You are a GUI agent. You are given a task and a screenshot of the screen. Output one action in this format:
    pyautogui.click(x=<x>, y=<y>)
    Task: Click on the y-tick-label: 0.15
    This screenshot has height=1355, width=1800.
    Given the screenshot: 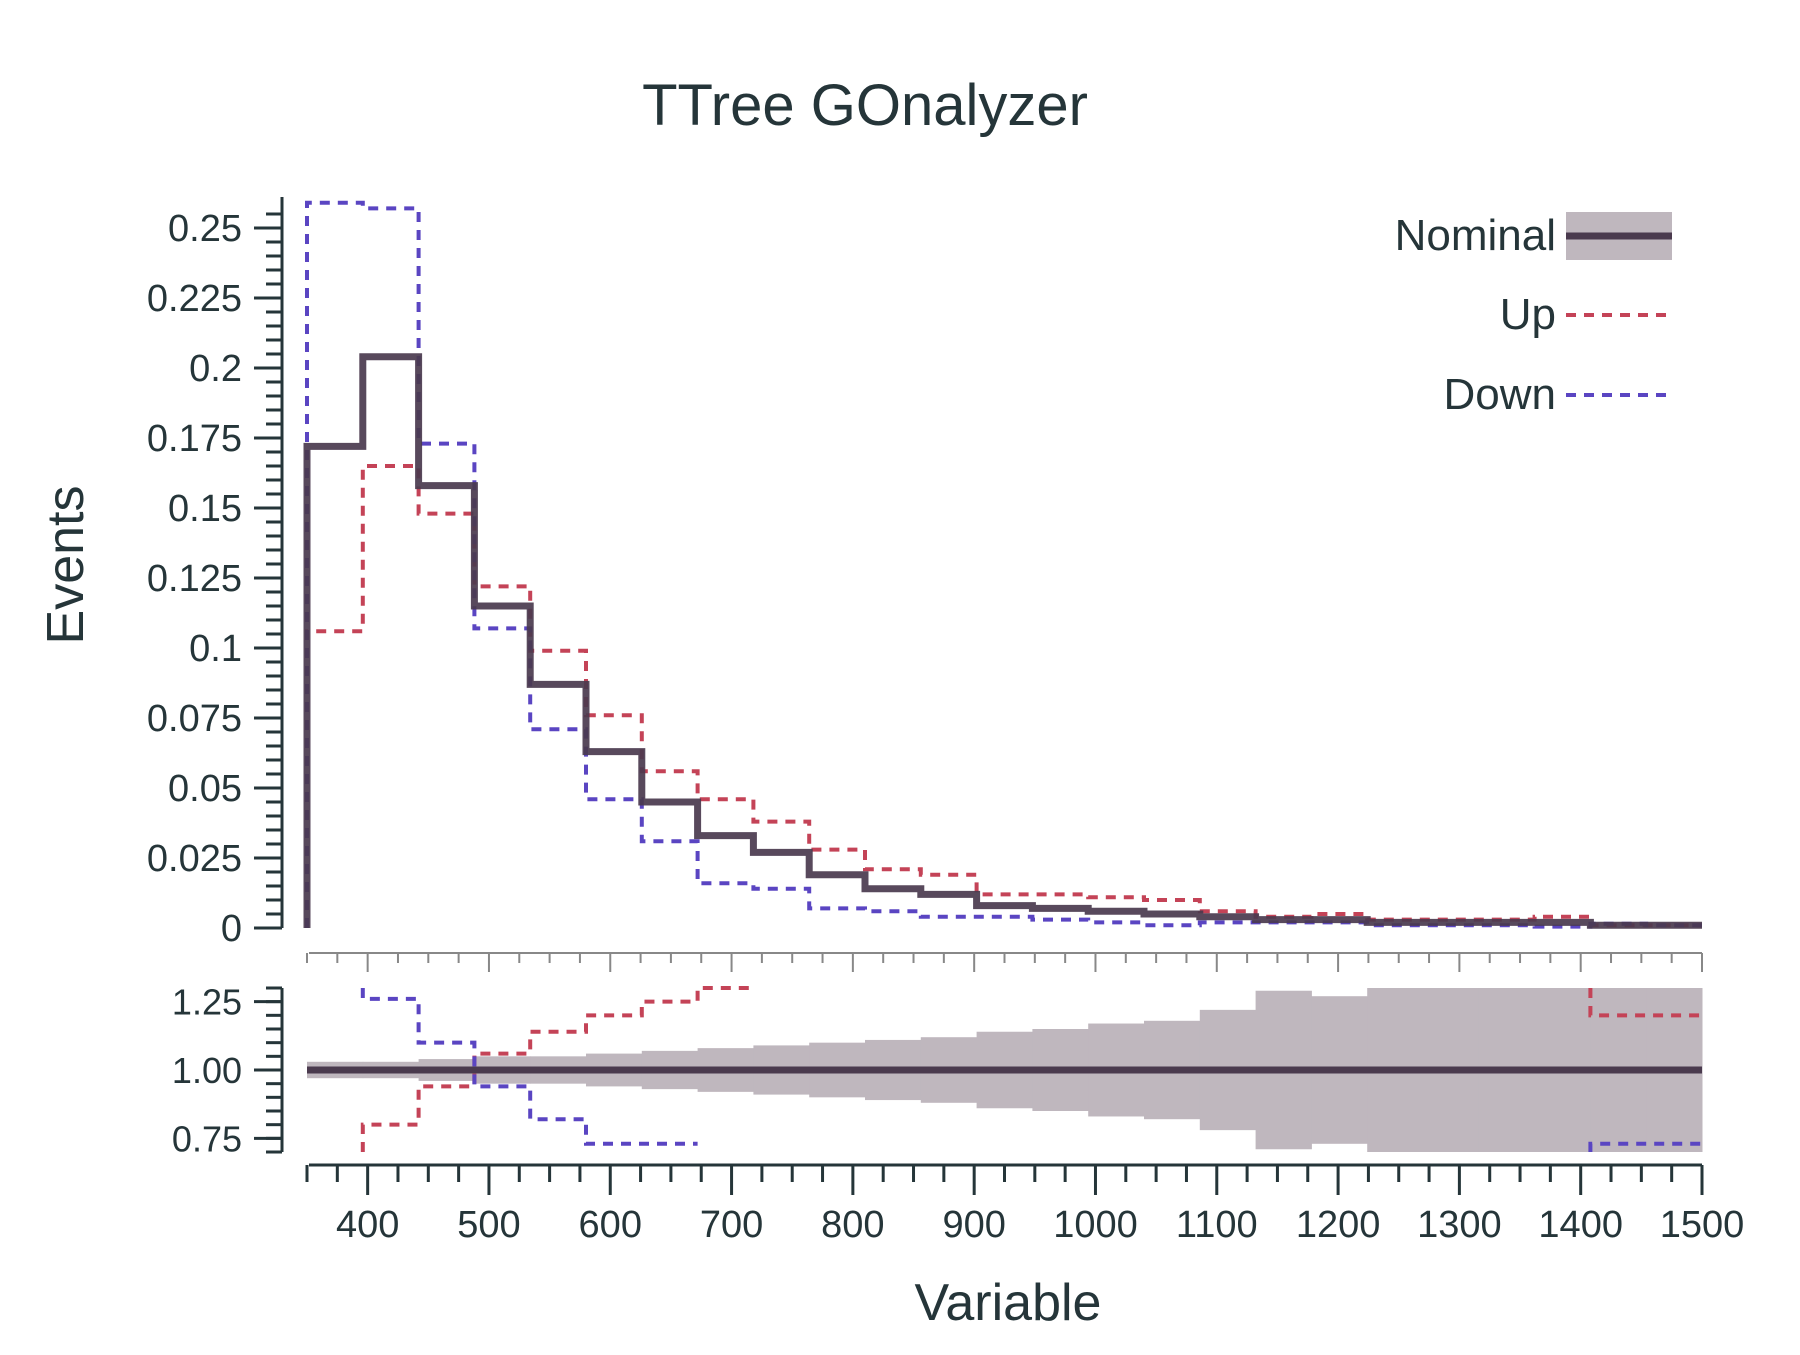 What is the action you would take?
    pyautogui.click(x=205, y=509)
    